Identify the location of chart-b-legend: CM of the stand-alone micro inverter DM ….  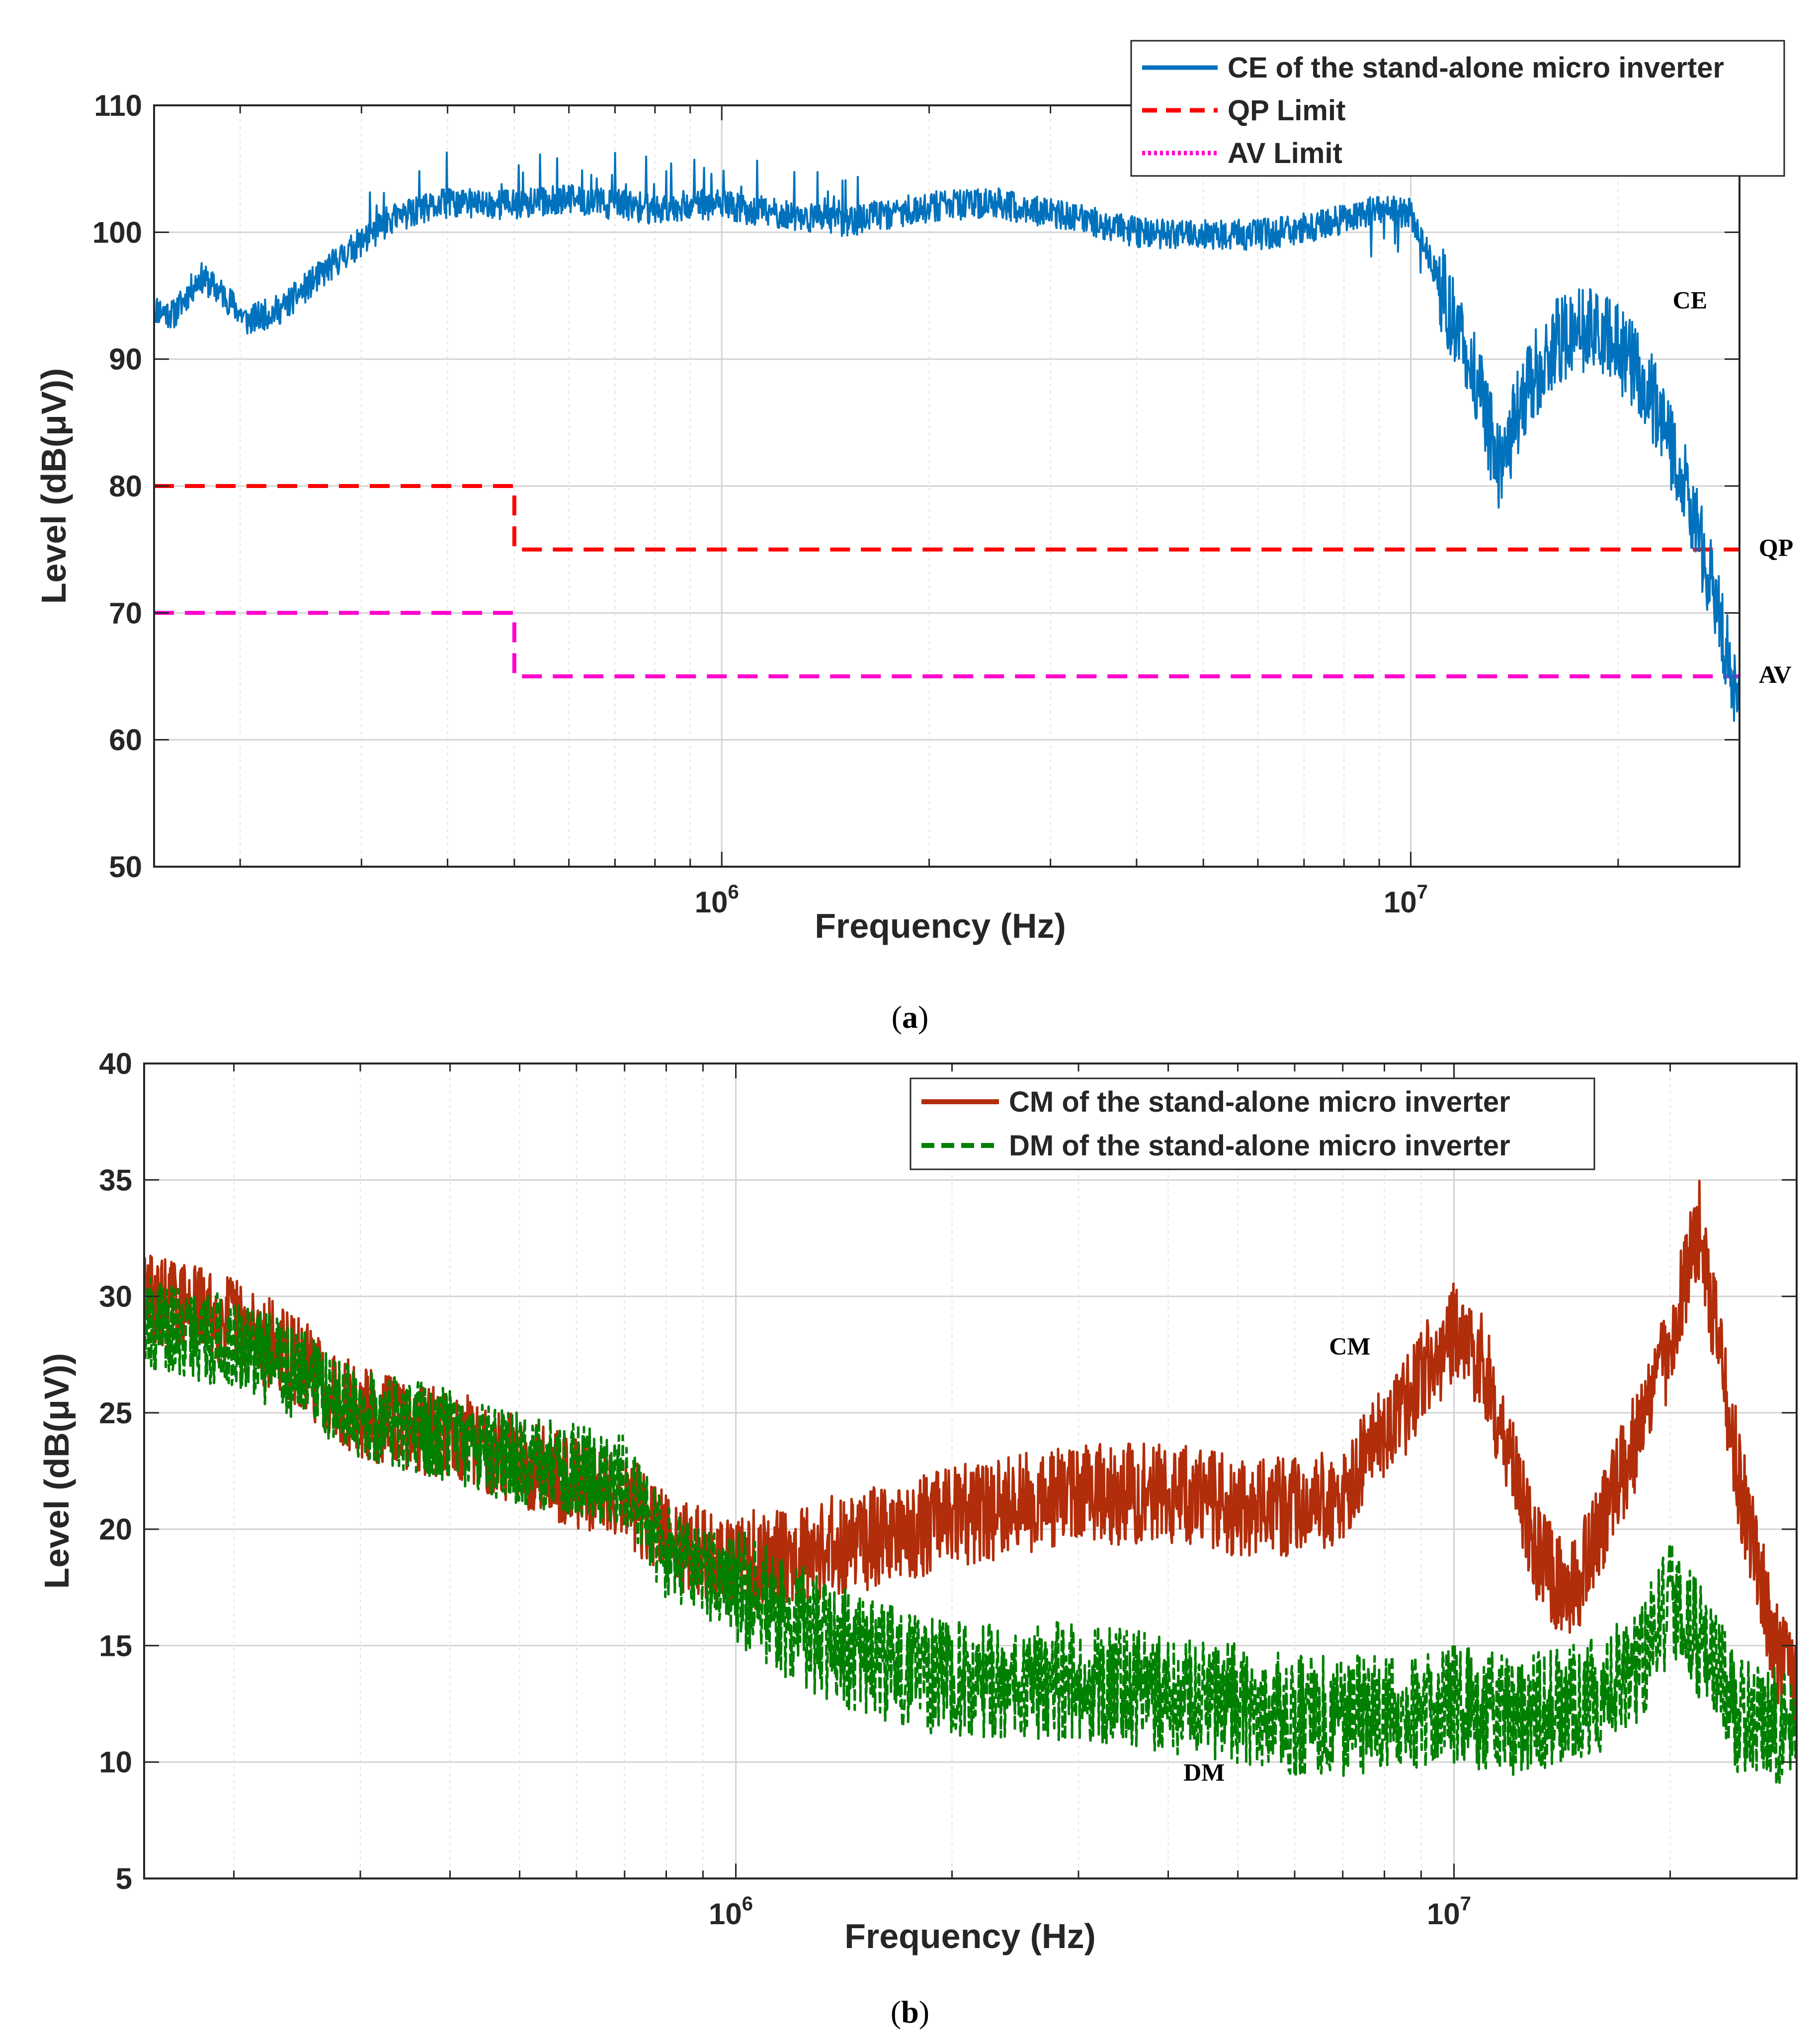
(1252, 1123).